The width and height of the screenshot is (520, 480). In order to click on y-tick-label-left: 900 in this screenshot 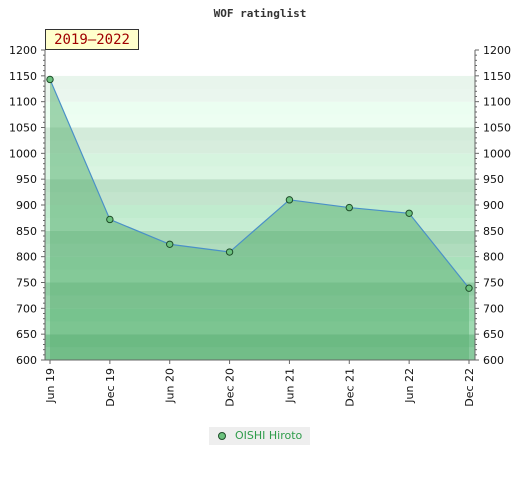, I will do `click(26, 205)`.